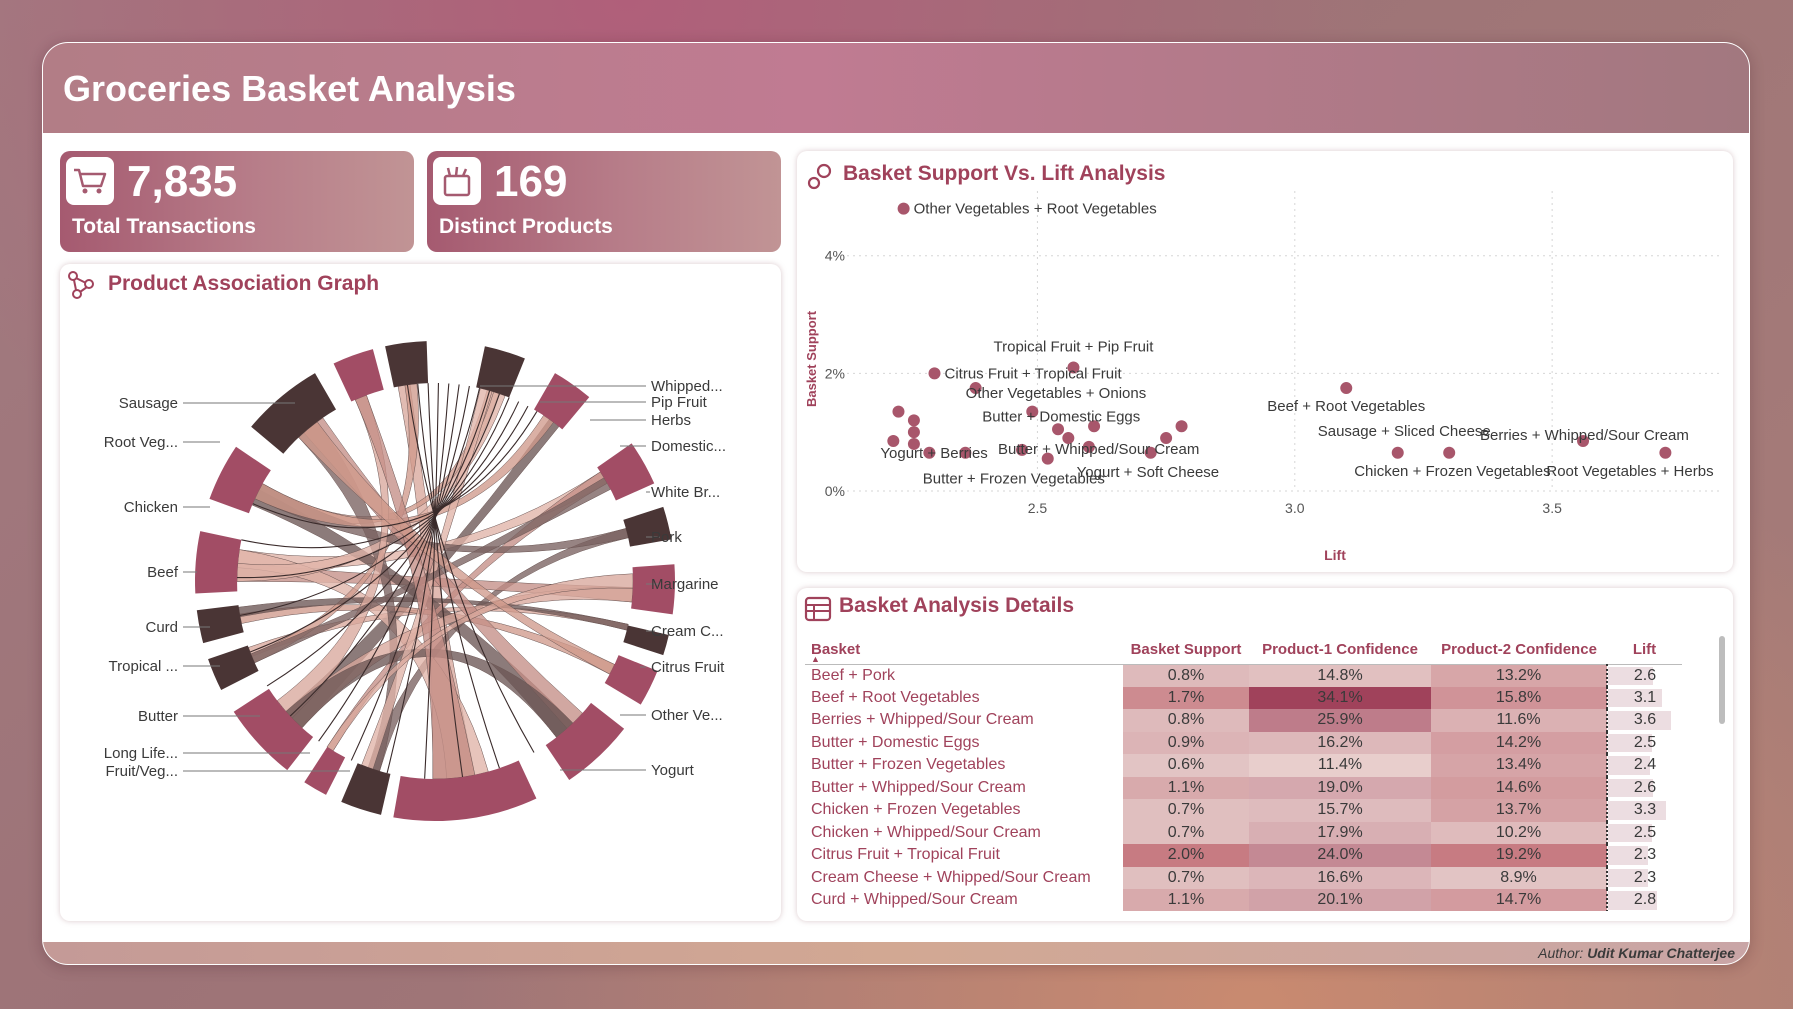 This screenshot has width=1793, height=1009. I want to click on cell-p1-confidence: 17.9%, so click(1340, 832).